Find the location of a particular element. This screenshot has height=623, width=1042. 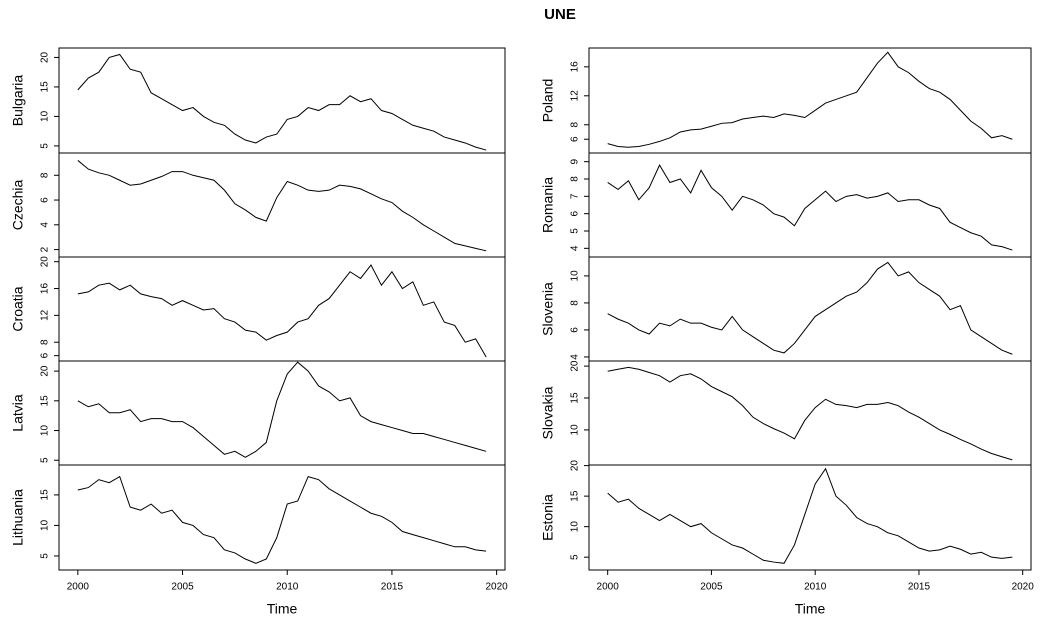

y-axis-label: Estonia is located at coordinates (548, 517).